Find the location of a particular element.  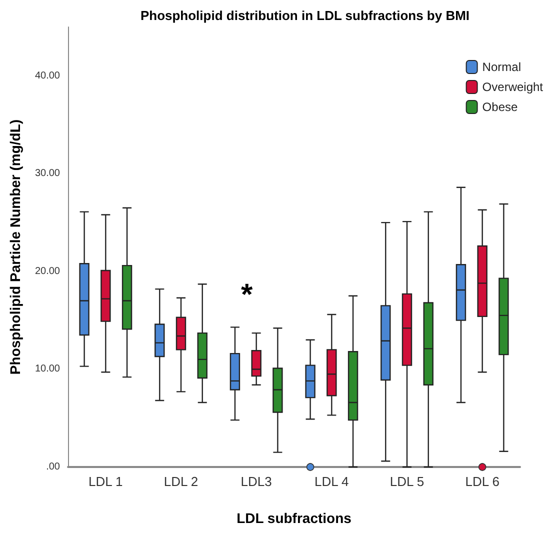

chart-title: Phospholipid distribution in LDL subfractions by BMI is located at coordinates (305, 15).